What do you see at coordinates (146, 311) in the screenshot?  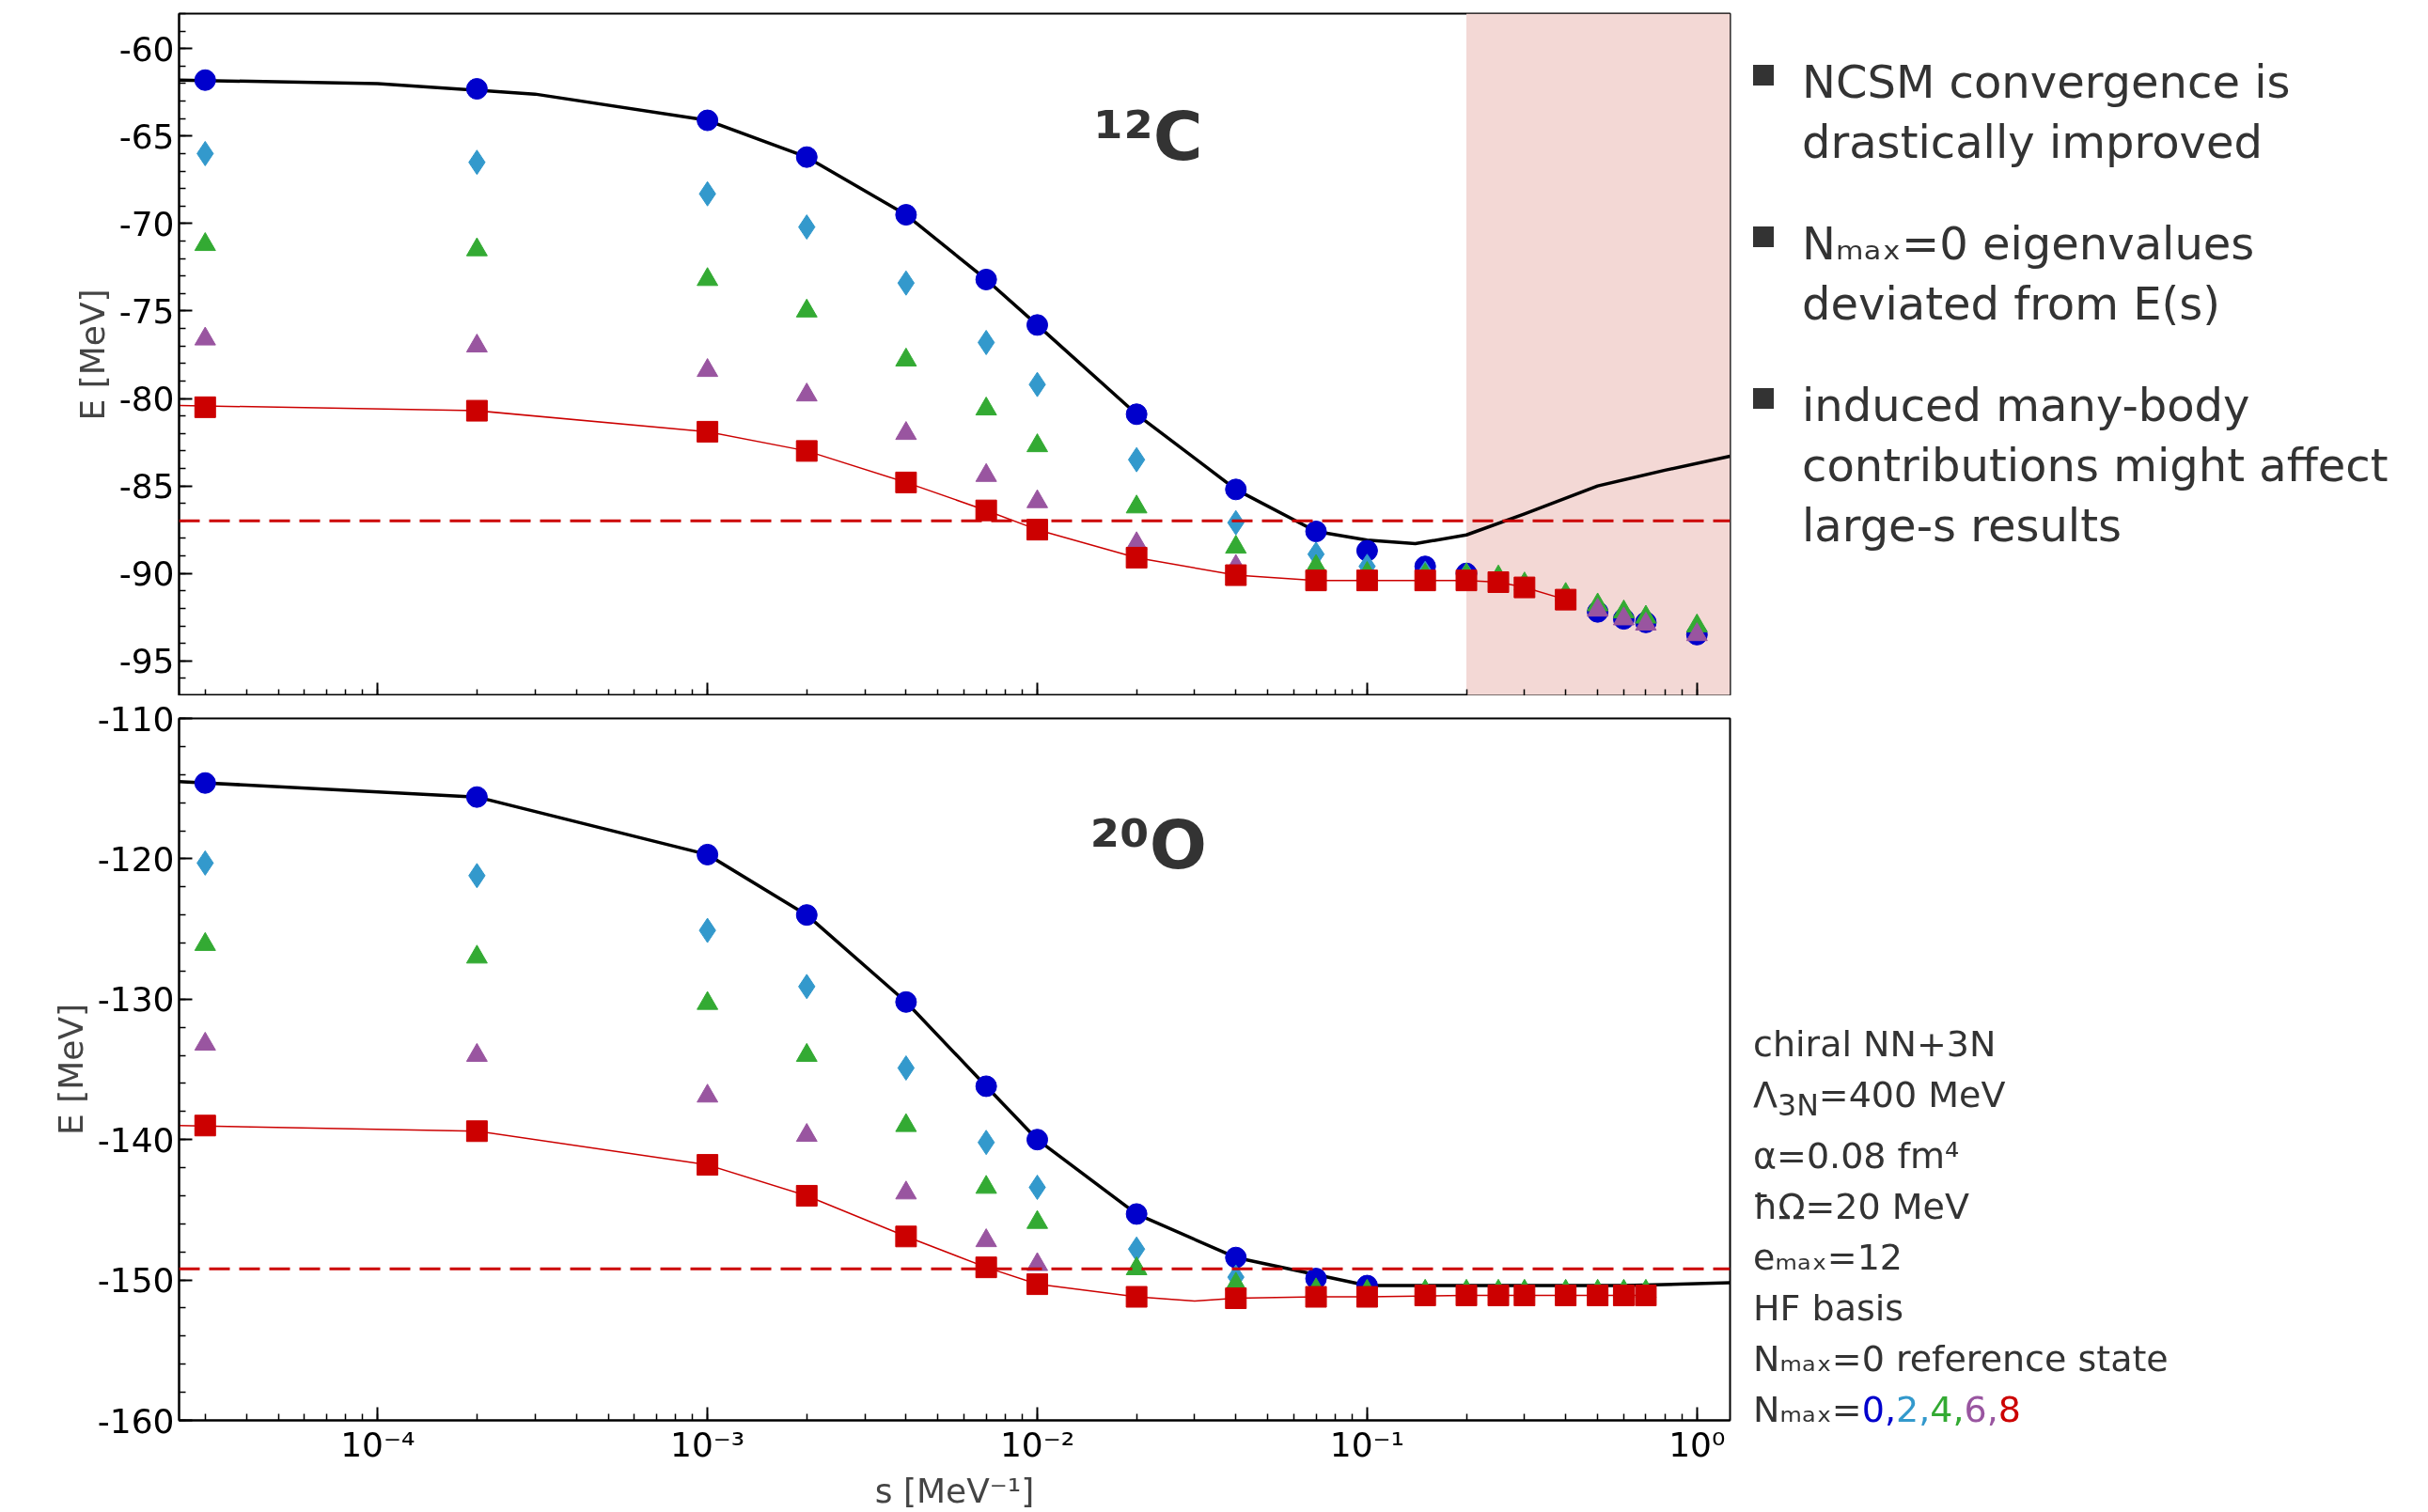 I see `y-tick-label: -75` at bounding box center [146, 311].